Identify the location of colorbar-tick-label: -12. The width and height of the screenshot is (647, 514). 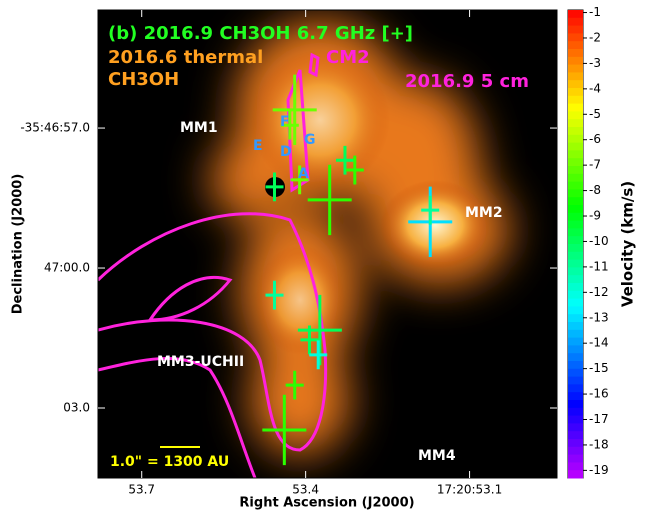
(599, 292).